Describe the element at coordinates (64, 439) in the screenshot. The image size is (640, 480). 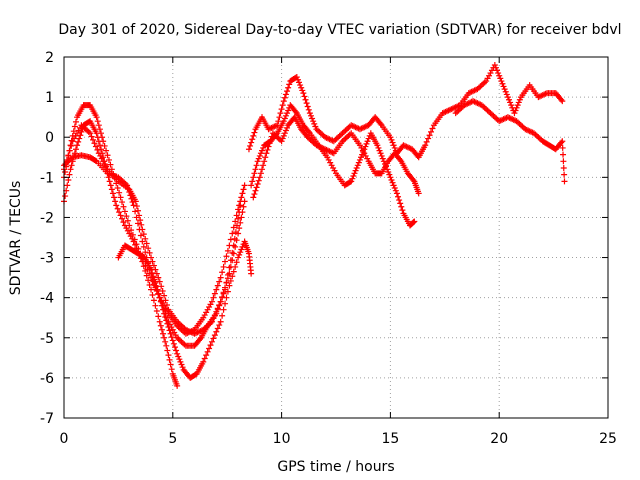
I see `x-tick-label: 0` at that location.